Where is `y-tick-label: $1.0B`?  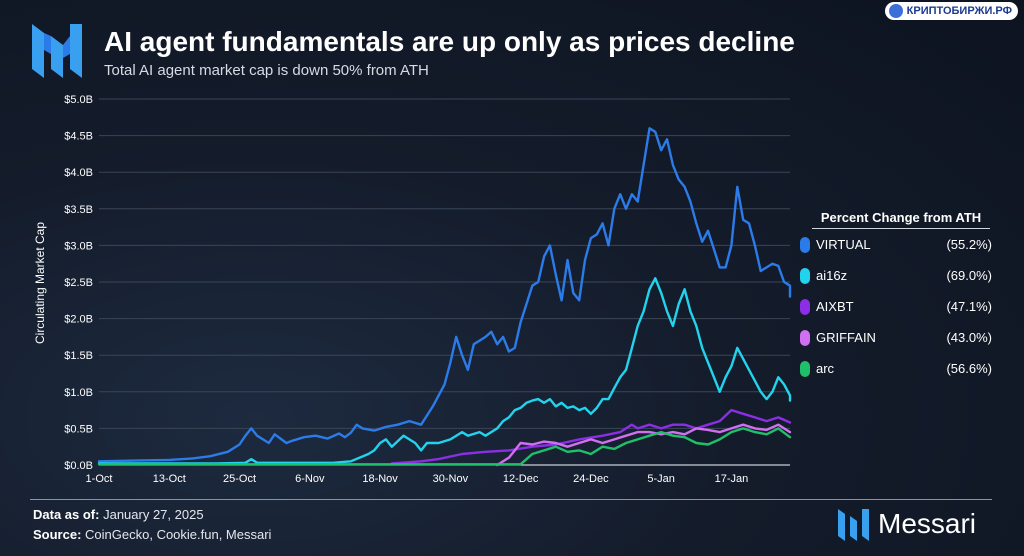 y-tick-label: $1.0B is located at coordinates (78, 393).